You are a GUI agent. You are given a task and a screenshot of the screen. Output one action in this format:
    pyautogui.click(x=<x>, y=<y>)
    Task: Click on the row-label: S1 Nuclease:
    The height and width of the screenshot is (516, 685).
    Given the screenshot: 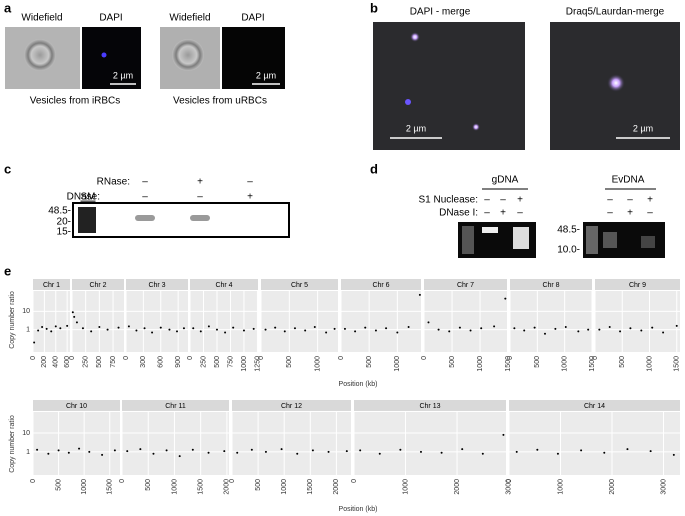 What is the action you would take?
    pyautogui.click(x=448, y=200)
    